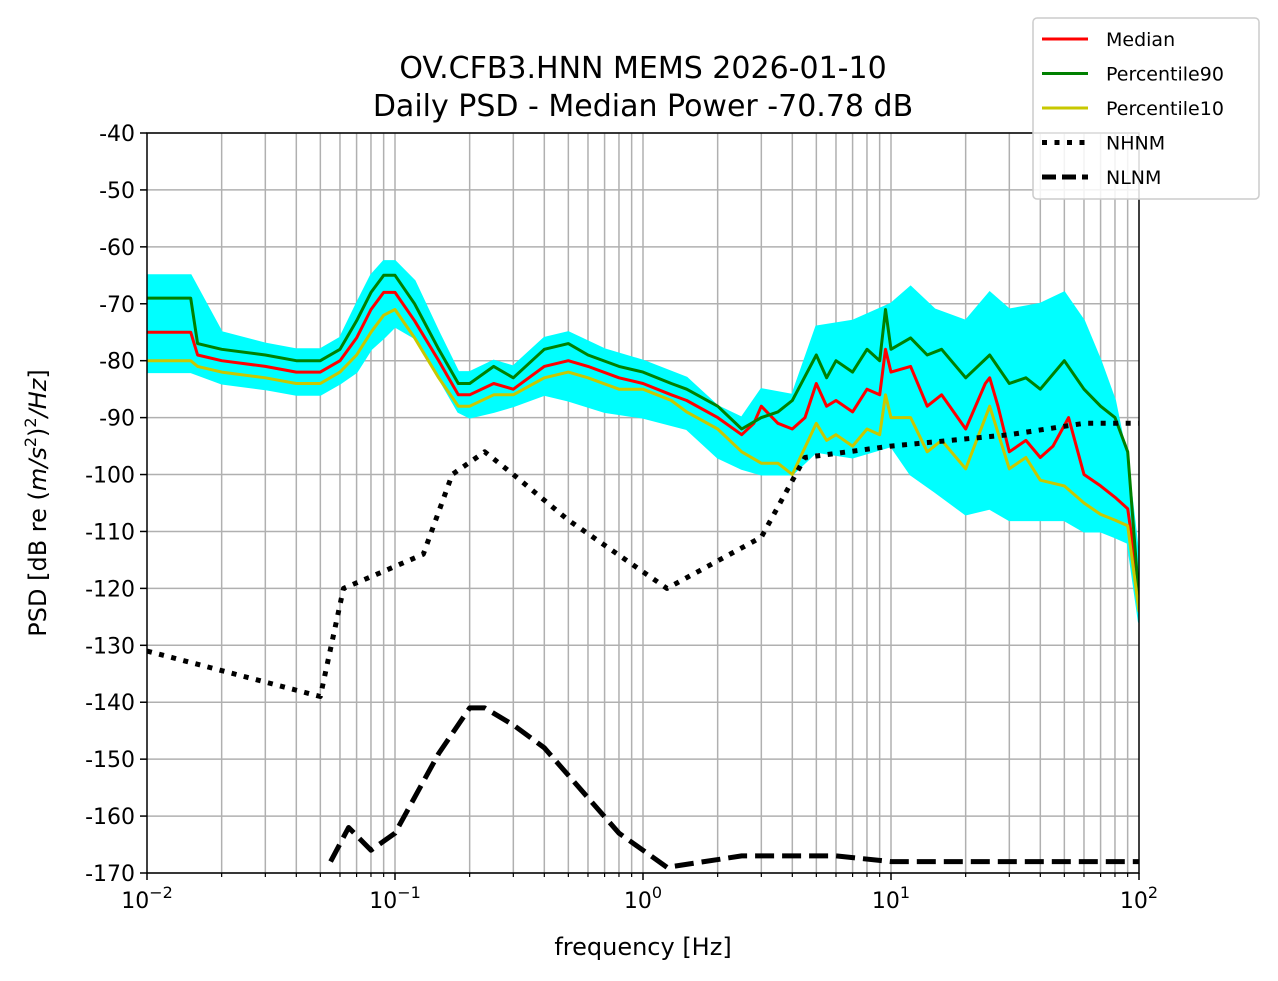 Image resolution: width=1278 pixels, height=981 pixels. What do you see at coordinates (117, 362) in the screenshot?
I see `y-tick-label: -80` at bounding box center [117, 362].